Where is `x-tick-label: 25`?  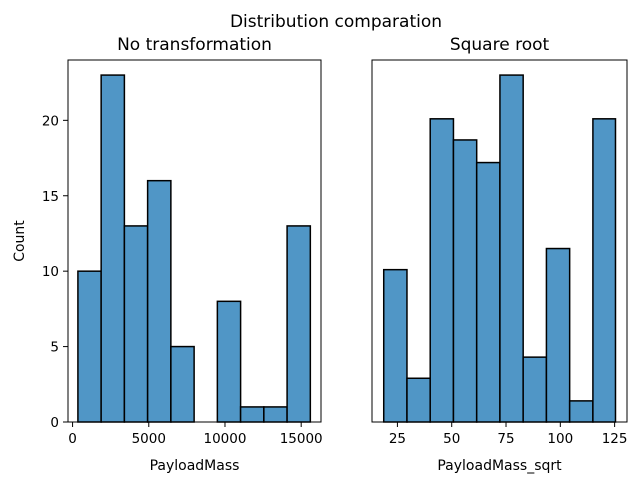
x-tick-label: 25 is located at coordinates (397, 439).